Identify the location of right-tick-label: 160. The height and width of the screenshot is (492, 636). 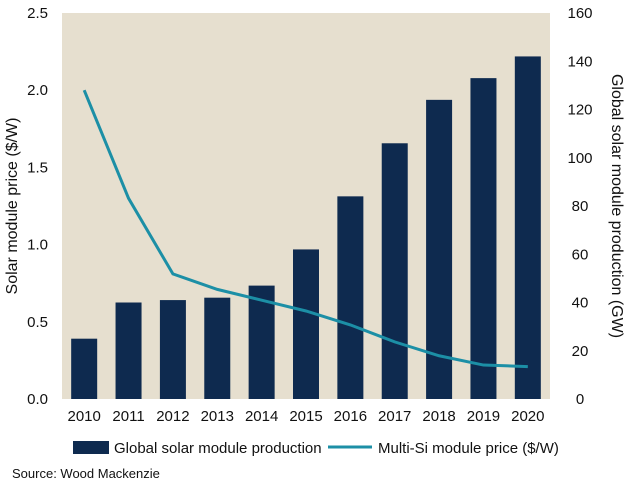
(579, 13).